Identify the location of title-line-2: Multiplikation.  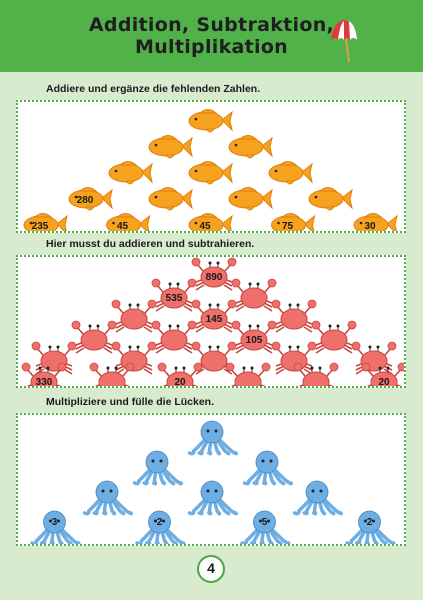
(211, 47).